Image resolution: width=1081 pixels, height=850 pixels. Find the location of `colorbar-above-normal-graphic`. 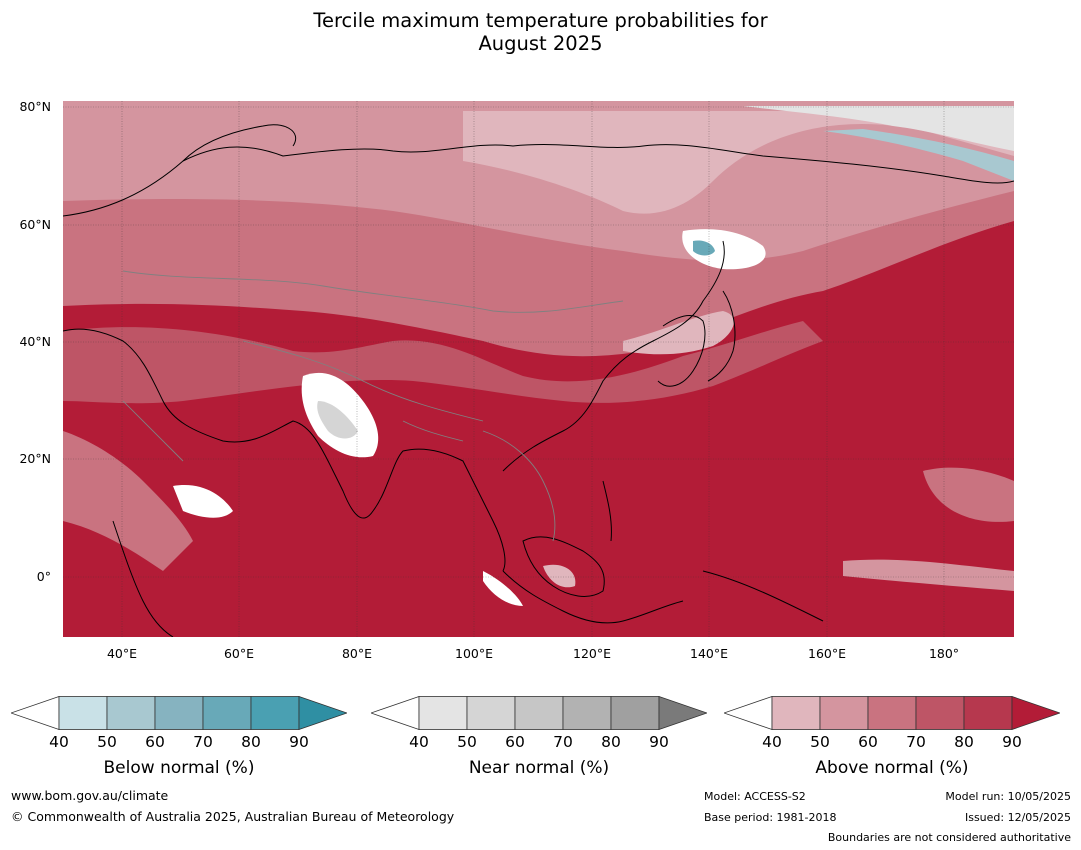

colorbar-above-normal-graphic is located at coordinates (892, 713).